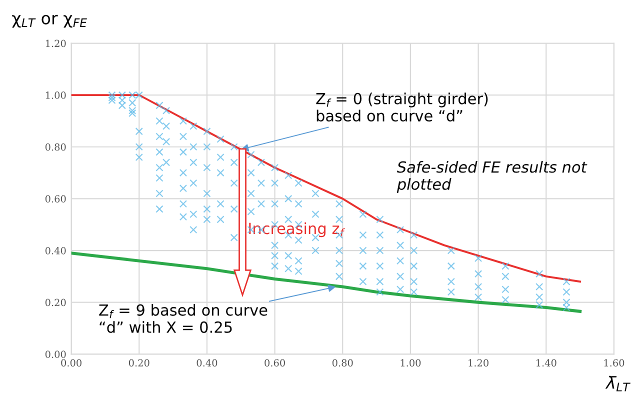  Describe the element at coordinates (410, 363) in the screenshot. I see `x-tick-label: 1.00` at that location.